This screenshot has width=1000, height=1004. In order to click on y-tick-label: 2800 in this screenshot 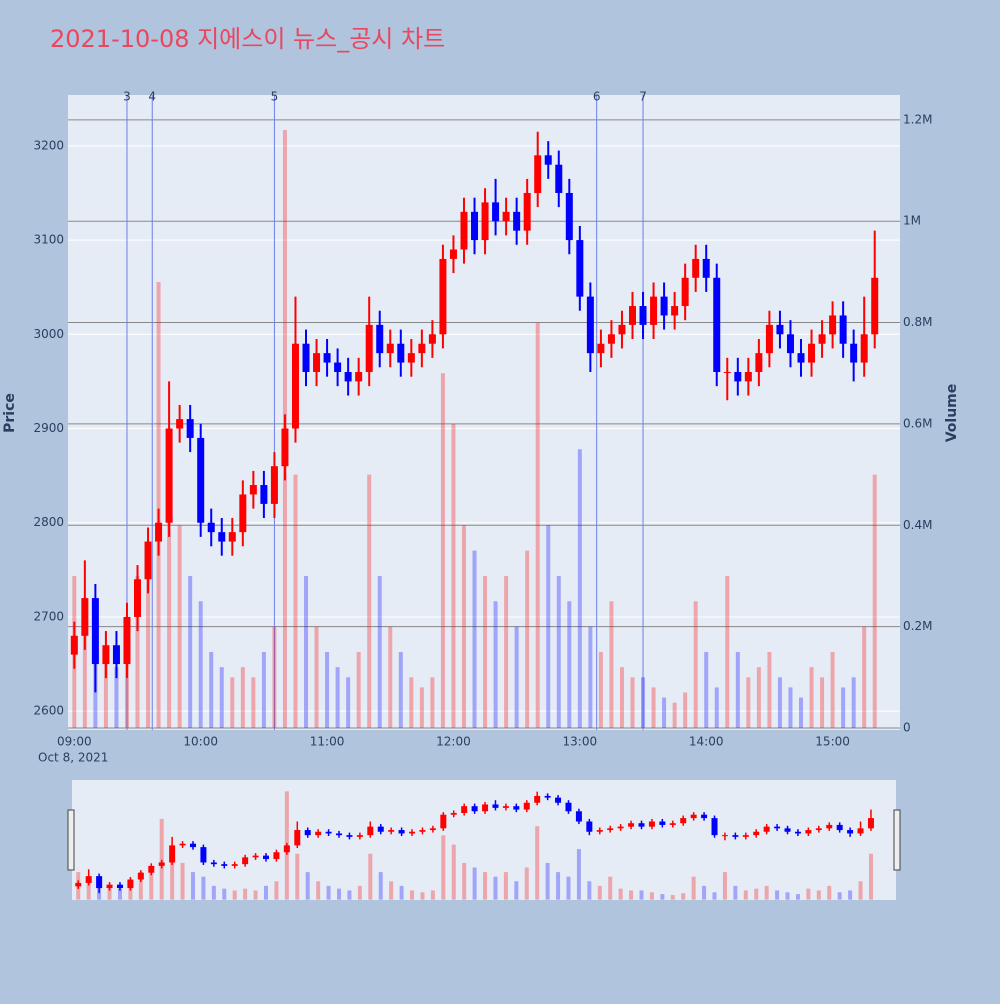, I will do `click(48, 522)`.